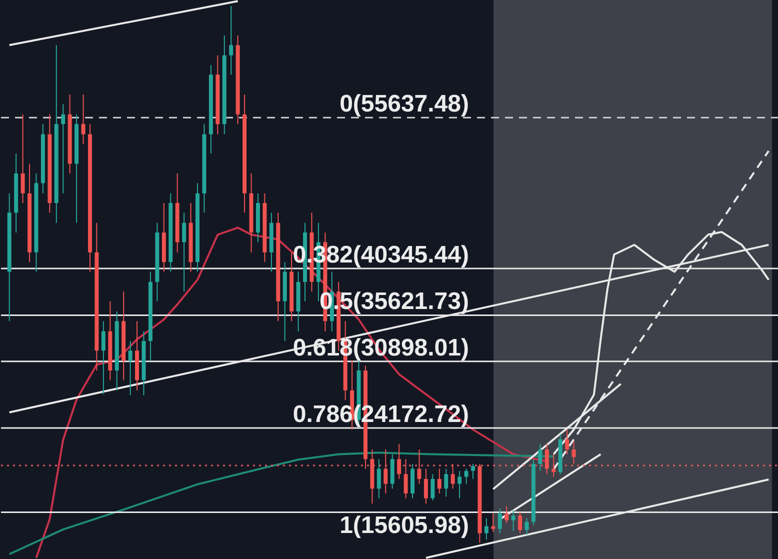  What do you see at coordinates (404, 526) in the screenshot?
I see `annotation: 1(15605.98)` at bounding box center [404, 526].